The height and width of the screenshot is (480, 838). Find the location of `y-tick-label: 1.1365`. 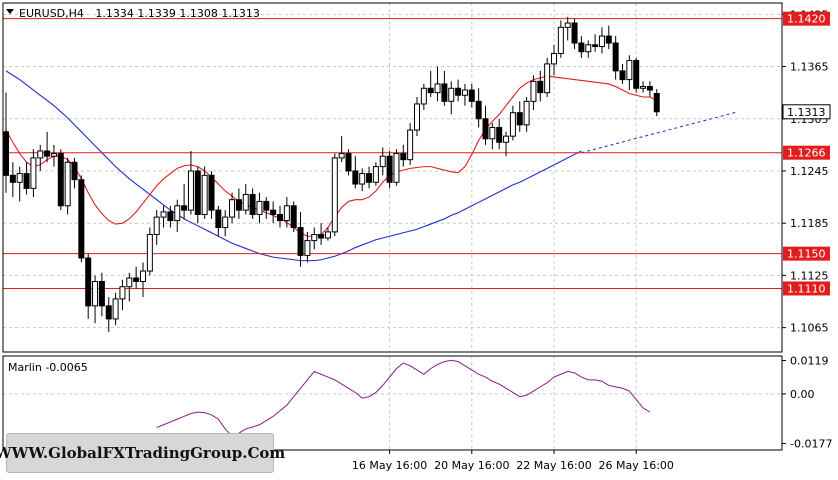

y-tick-label: 1.1365 is located at coordinates (809, 67).